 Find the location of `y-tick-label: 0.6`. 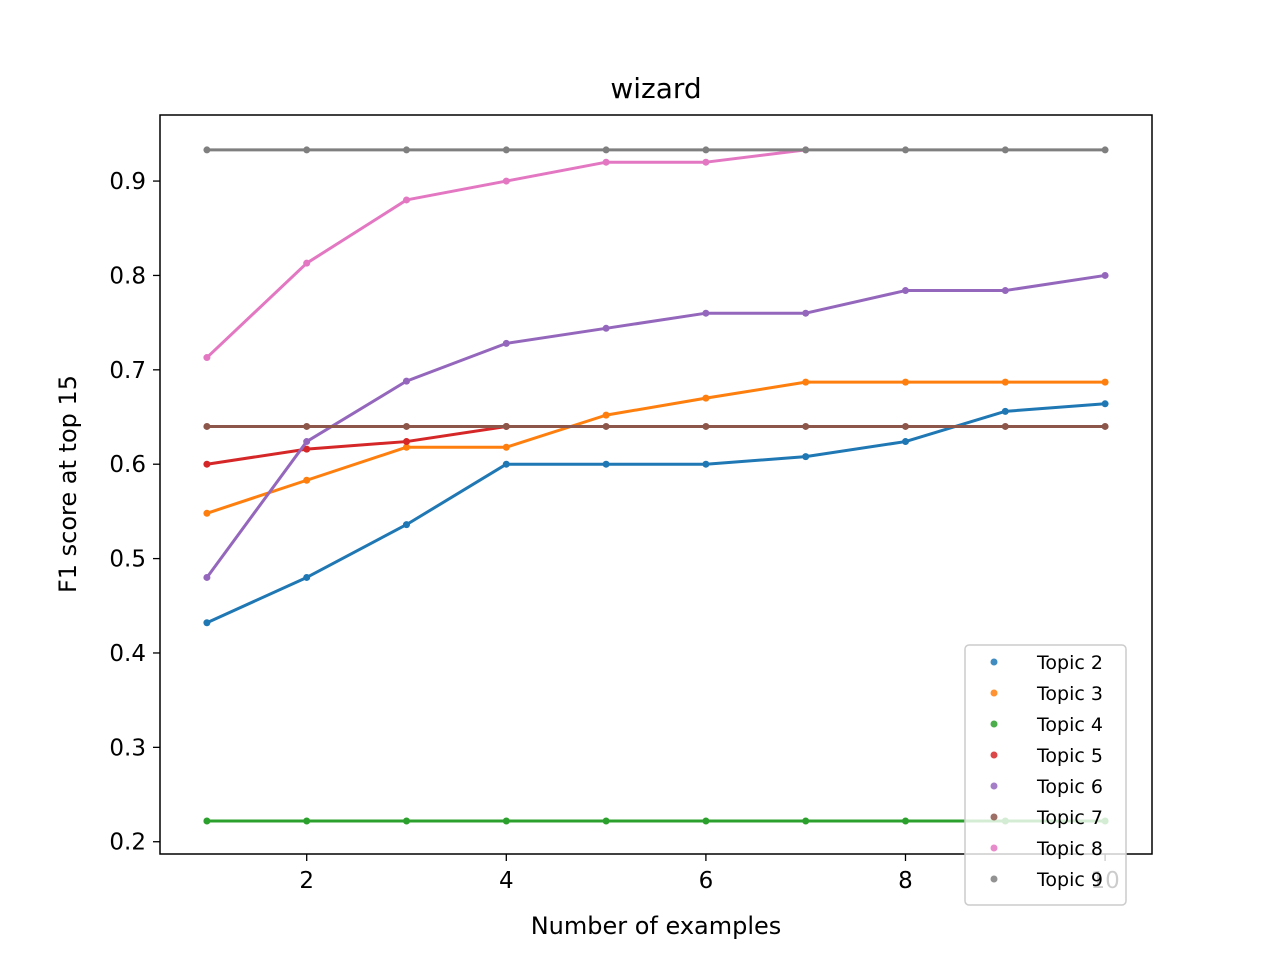

y-tick-label: 0.6 is located at coordinates (127, 465).